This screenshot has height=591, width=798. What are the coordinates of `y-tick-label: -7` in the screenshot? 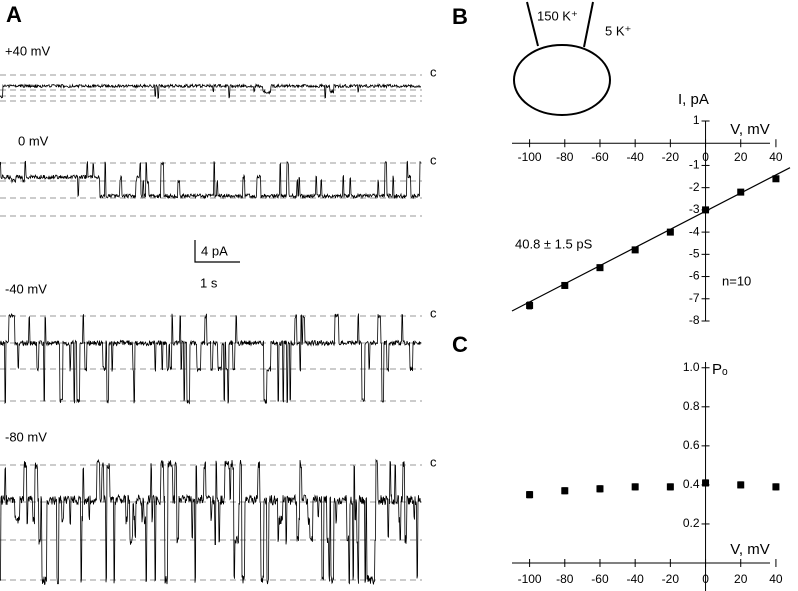 It's located at (694, 298).